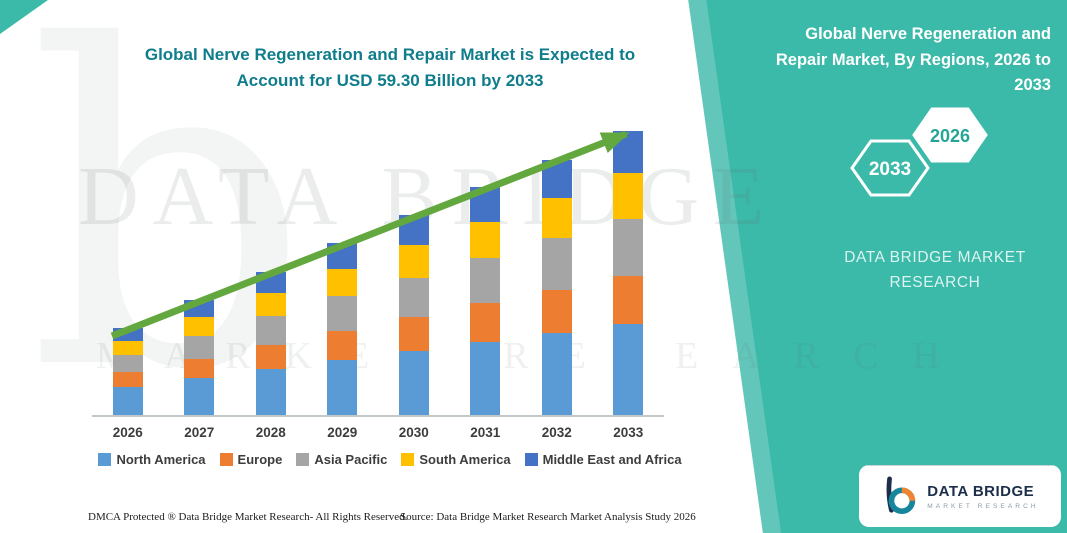 The width and height of the screenshot is (1067, 533). Describe the element at coordinates (260, 459) in the screenshot. I see `legend-label: Europe` at that location.